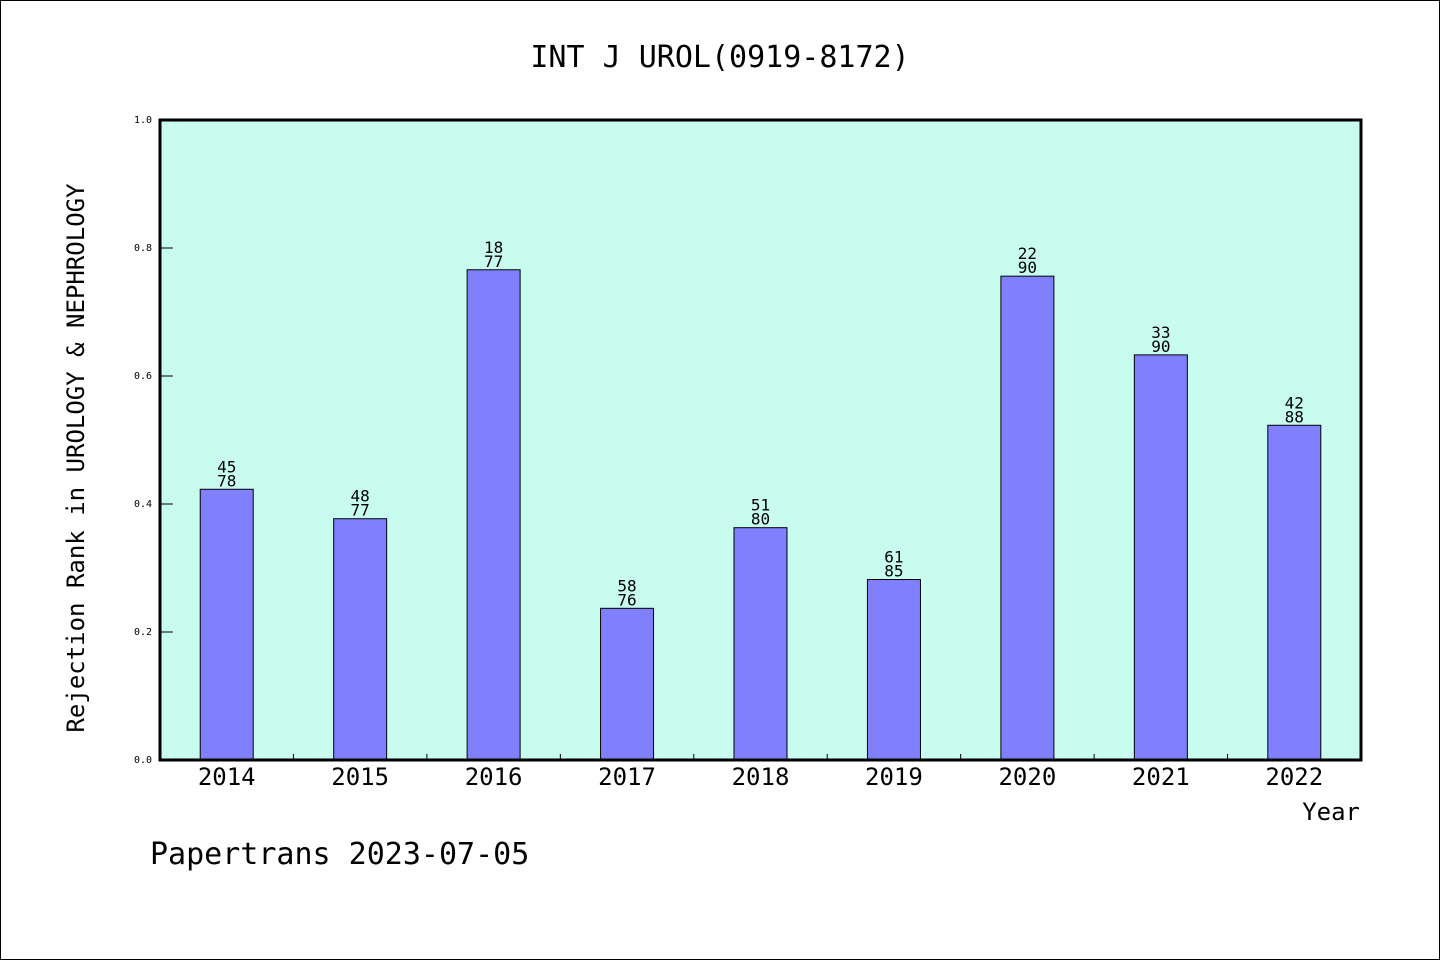 Image resolution: width=1440 pixels, height=960 pixels. What do you see at coordinates (493, 515) in the screenshot?
I see `bar-2016` at bounding box center [493, 515].